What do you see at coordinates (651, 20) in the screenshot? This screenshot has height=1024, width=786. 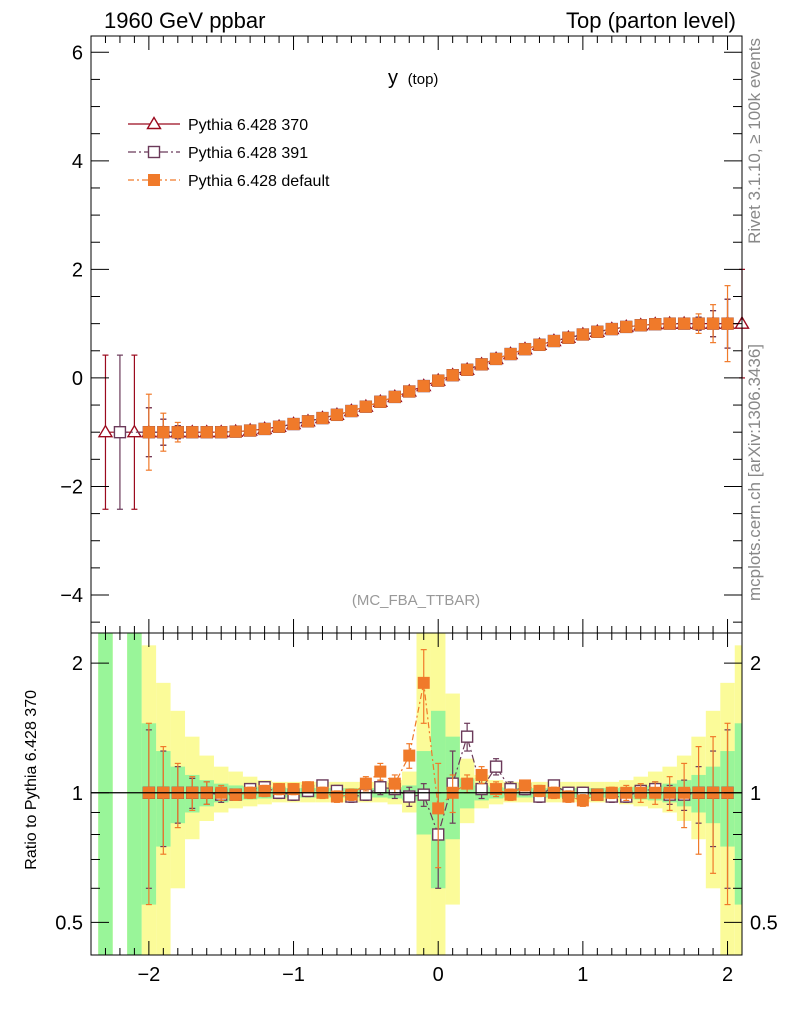 I see `header-right-label: Top (parton level)` at bounding box center [651, 20].